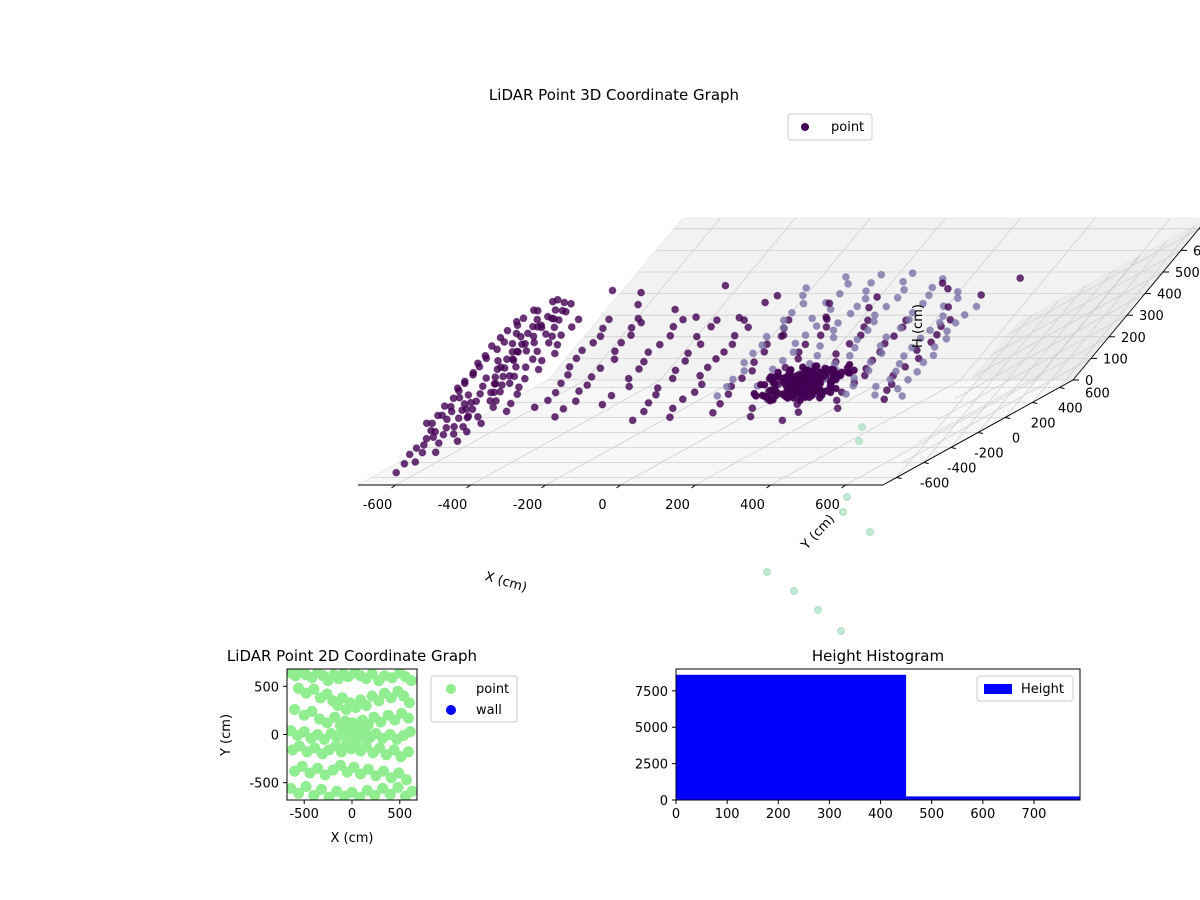 Image resolution: width=1200 pixels, height=900 pixels. Describe the element at coordinates (1089, 381) in the screenshot. I see `chart-3d-z-tick-label: 0` at that location.